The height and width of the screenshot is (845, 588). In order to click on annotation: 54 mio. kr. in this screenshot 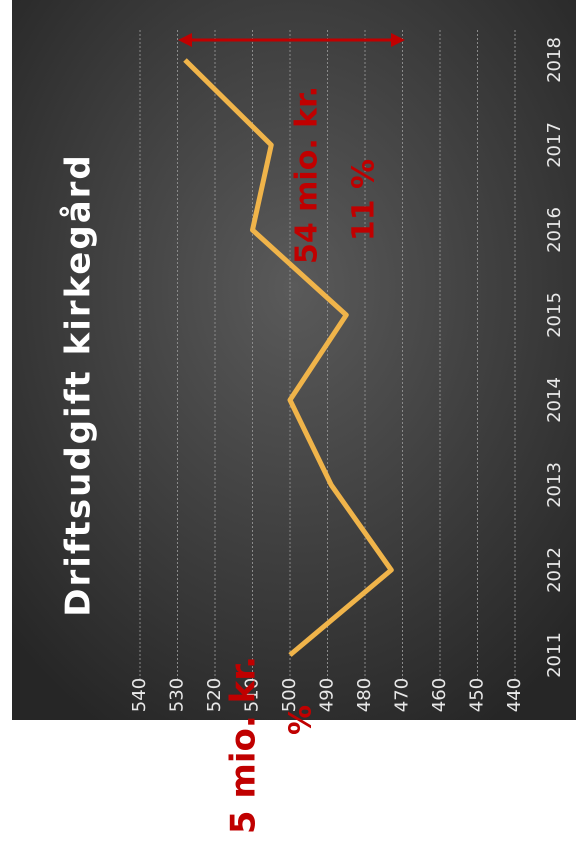, I will do `click(307, 175)`.